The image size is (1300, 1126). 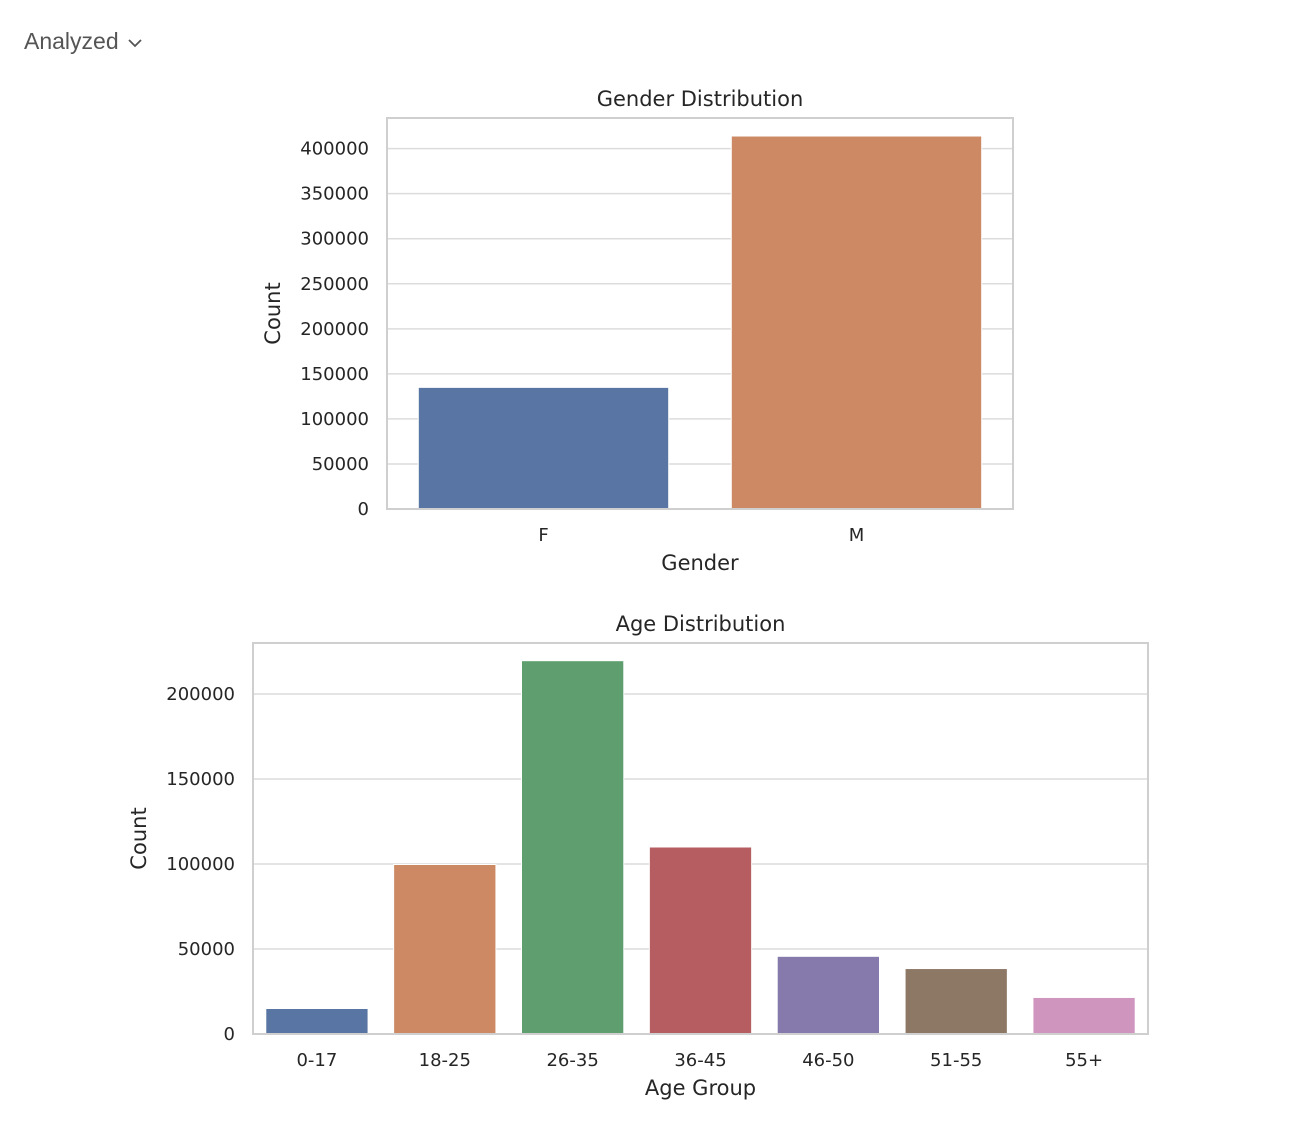 I want to click on chart-1-bar-M, so click(x=856, y=322).